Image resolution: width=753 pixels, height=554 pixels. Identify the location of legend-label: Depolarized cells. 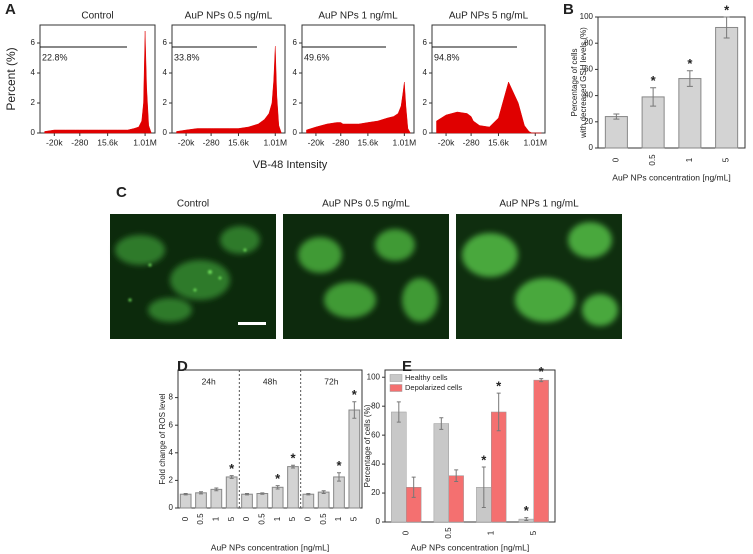
(433, 387).